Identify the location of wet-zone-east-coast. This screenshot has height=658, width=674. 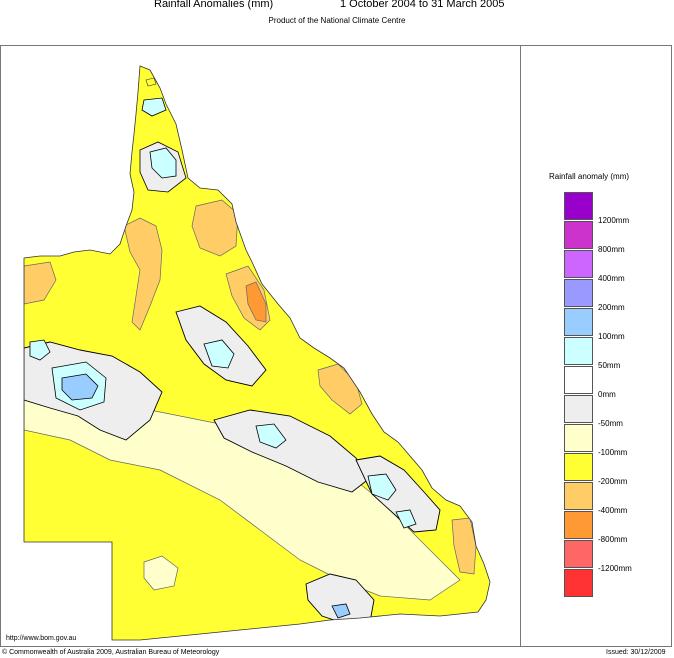
(406, 519).